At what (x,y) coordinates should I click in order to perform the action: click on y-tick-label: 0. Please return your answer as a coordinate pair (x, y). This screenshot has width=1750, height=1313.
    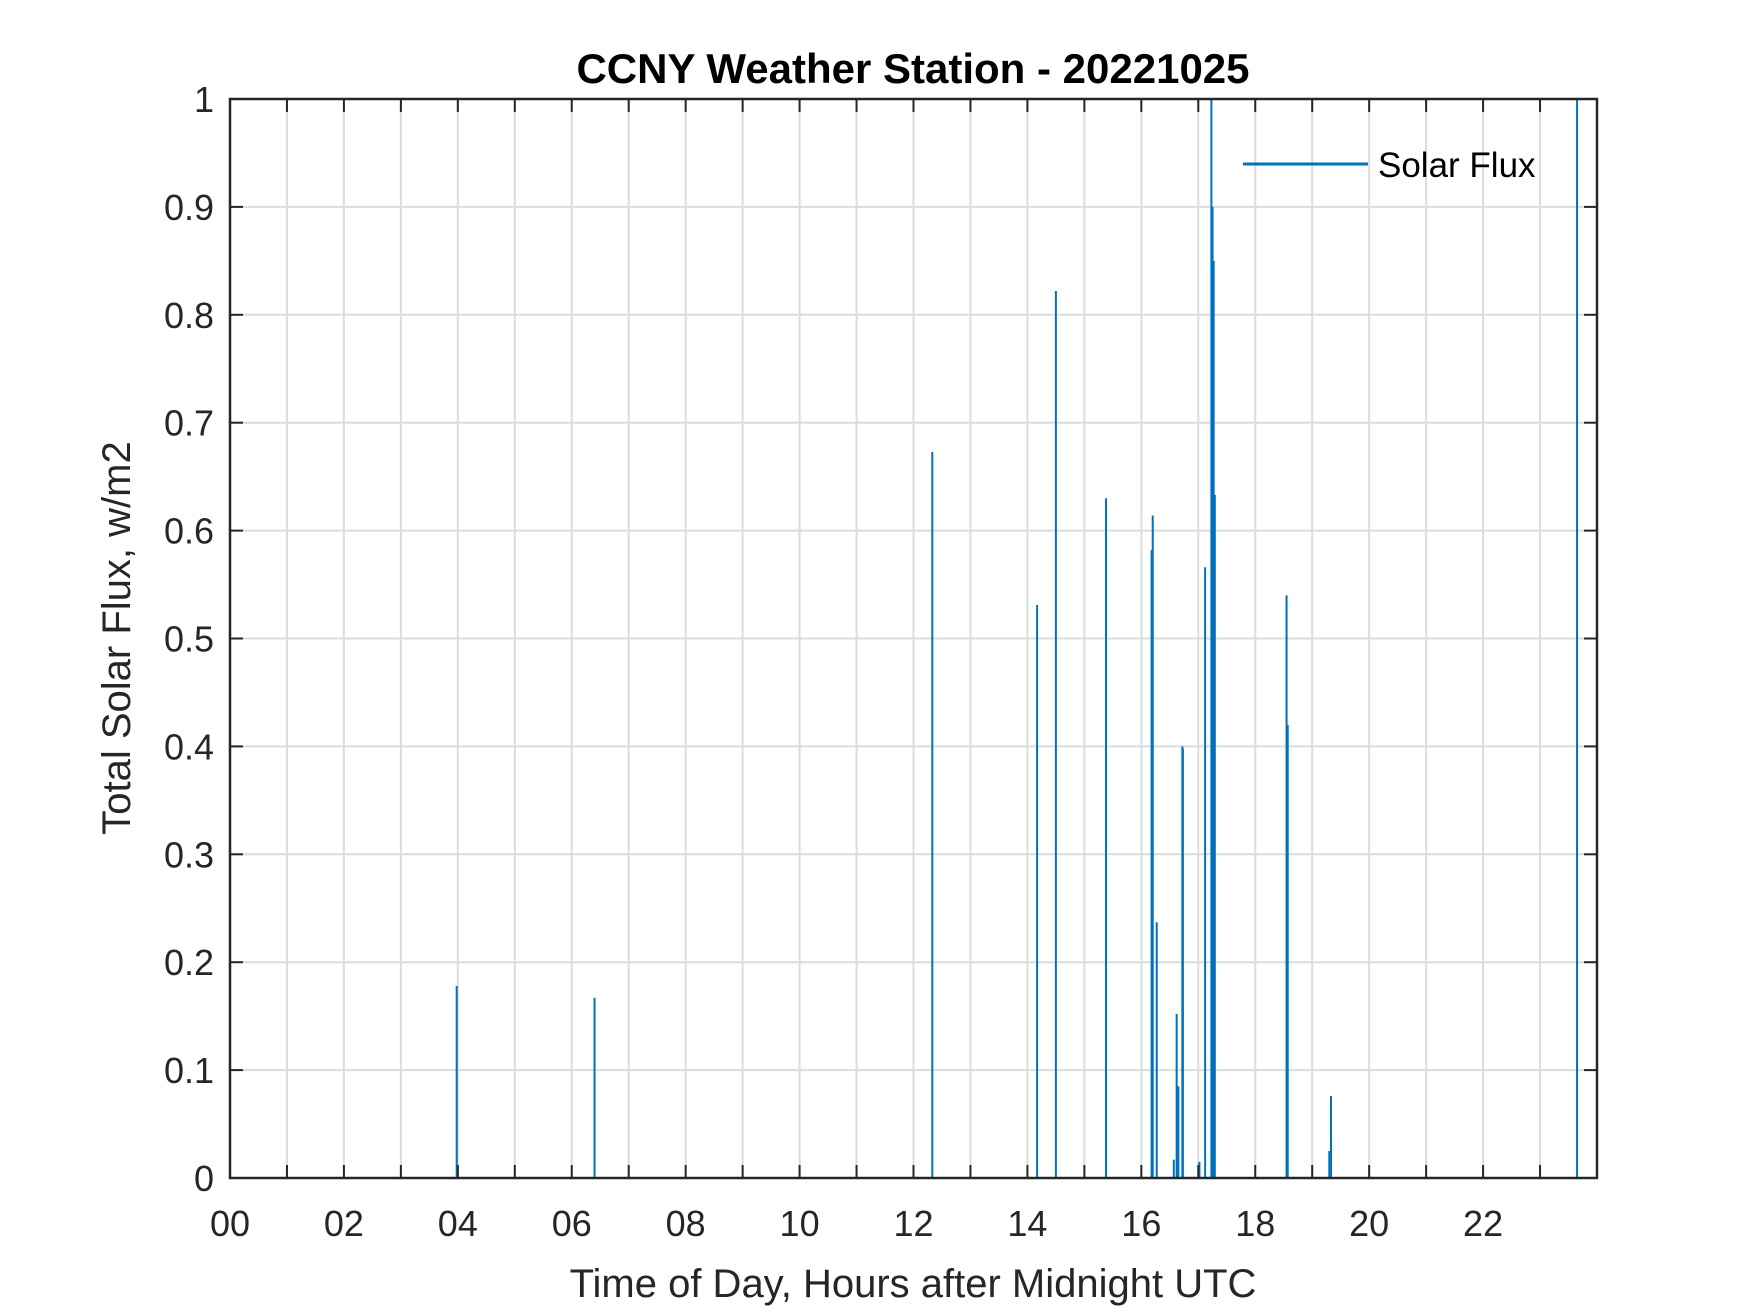
    Looking at the image, I should click on (204, 1178).